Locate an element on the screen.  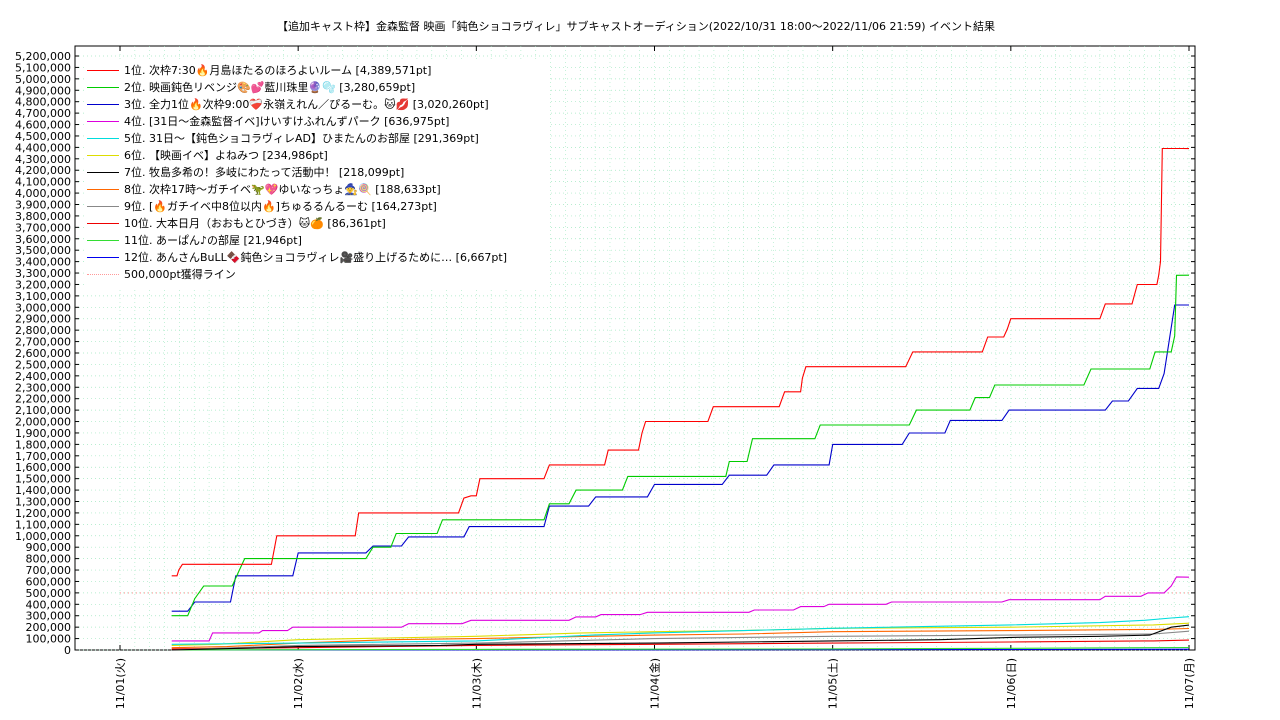
y-tick-label: 2,500,000 is located at coordinates (43, 364).